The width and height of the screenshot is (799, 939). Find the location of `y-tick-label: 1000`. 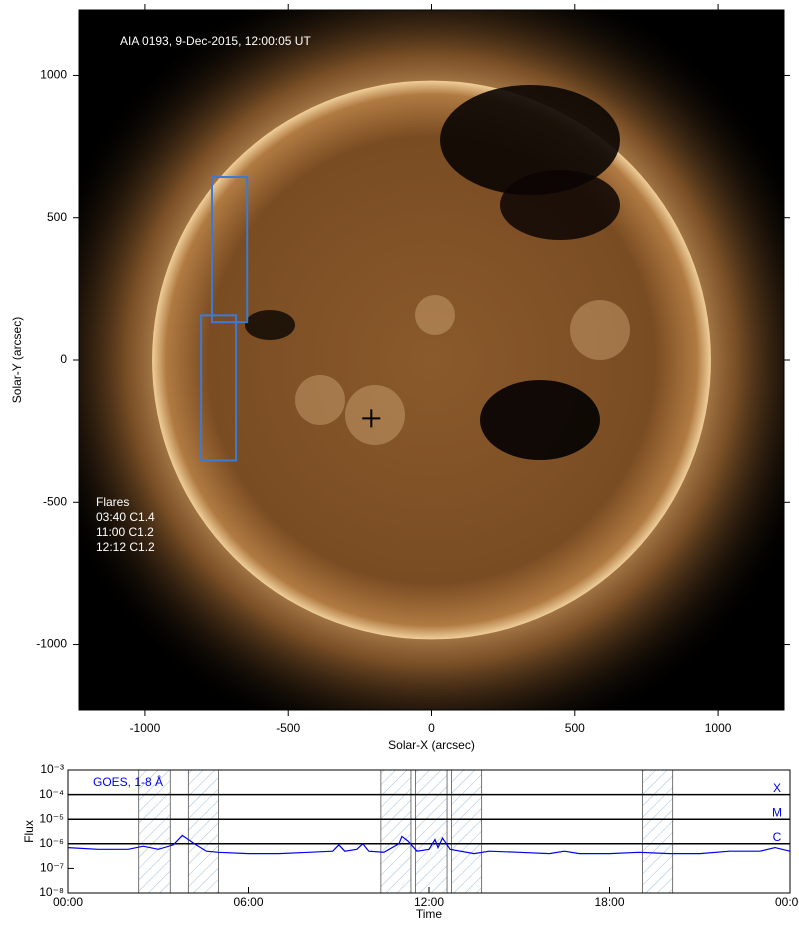

y-tick-label: 1000 is located at coordinates (53, 75).